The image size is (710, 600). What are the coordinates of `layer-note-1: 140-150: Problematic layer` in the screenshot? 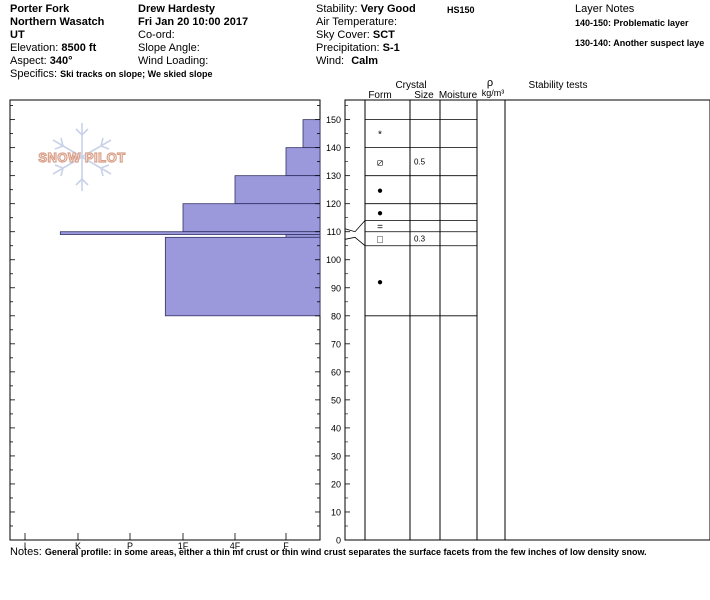 It's located at (632, 23).